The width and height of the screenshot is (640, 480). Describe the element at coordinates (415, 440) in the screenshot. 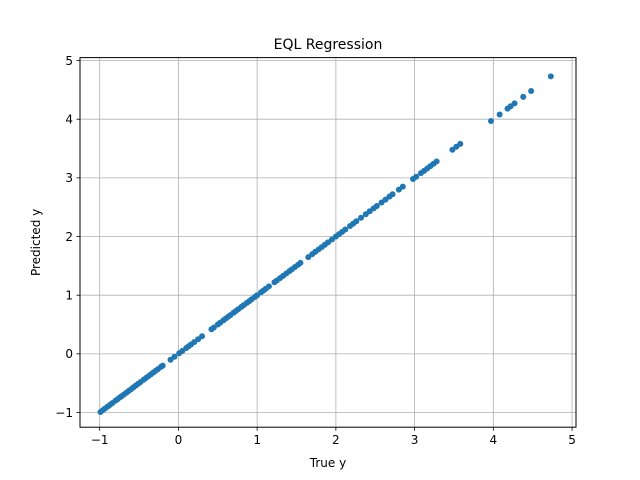

I see `x-tick-label: 3` at that location.